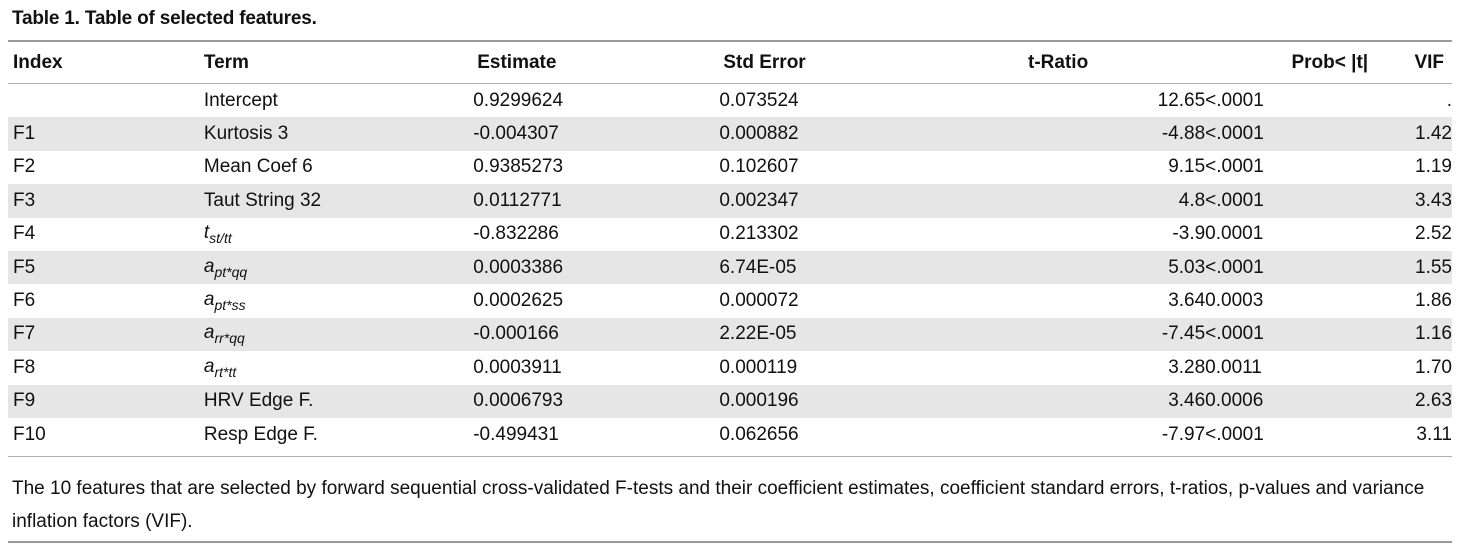 This screenshot has width=1466, height=549. I want to click on term-cell: Intercept, so click(240, 100).